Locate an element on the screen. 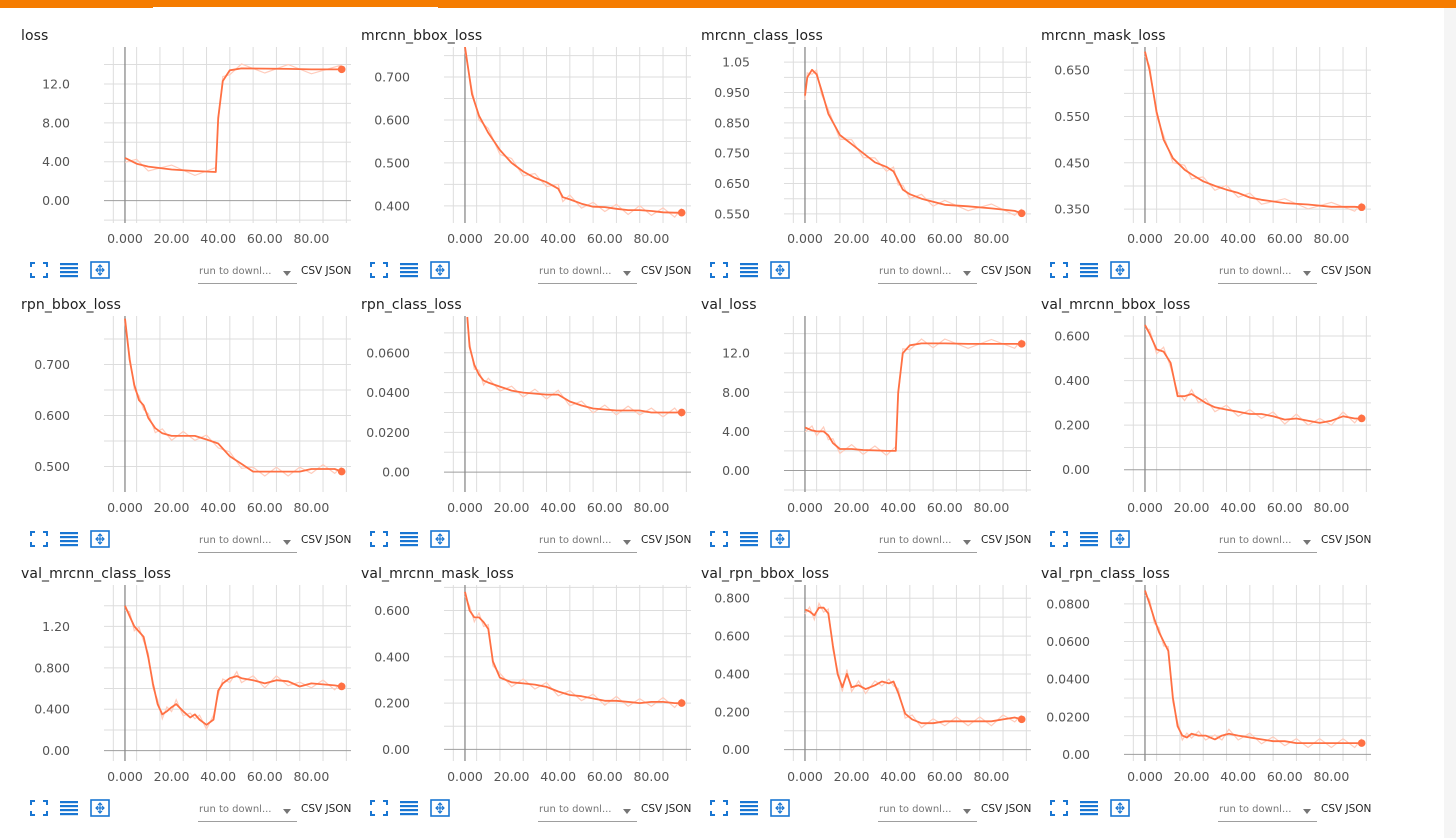 This screenshot has height=838, width=1456. last-point-marker is located at coordinates (341, 69).